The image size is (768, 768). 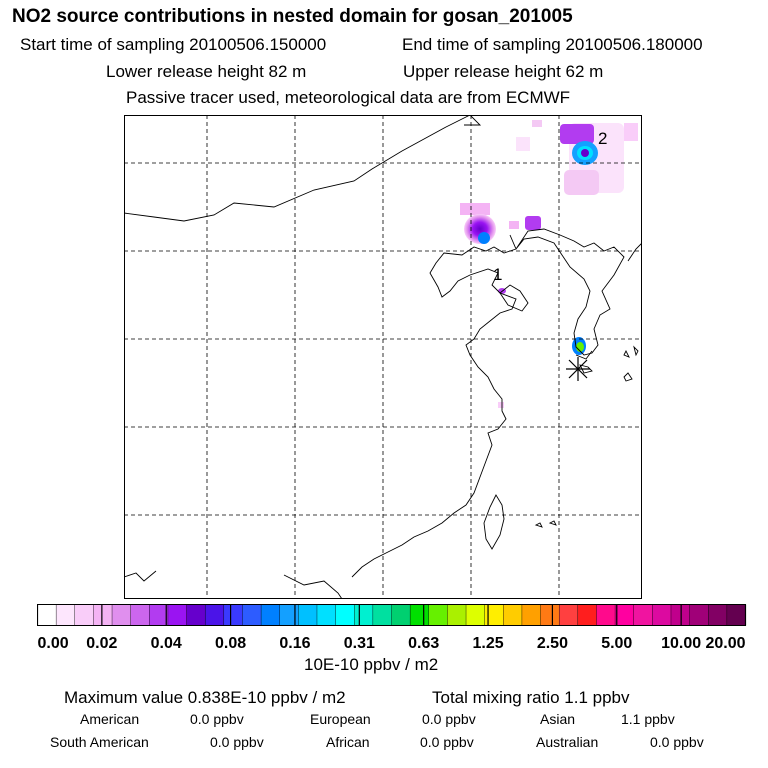 I want to click on receptor-asterisk-icon, so click(x=578, y=369).